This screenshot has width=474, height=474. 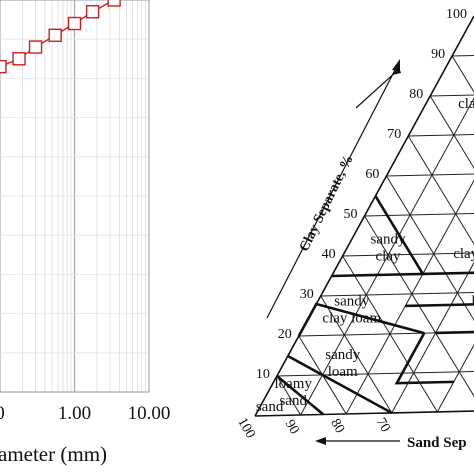 I want to click on sand-tick-label: 80, so click(x=337, y=426).